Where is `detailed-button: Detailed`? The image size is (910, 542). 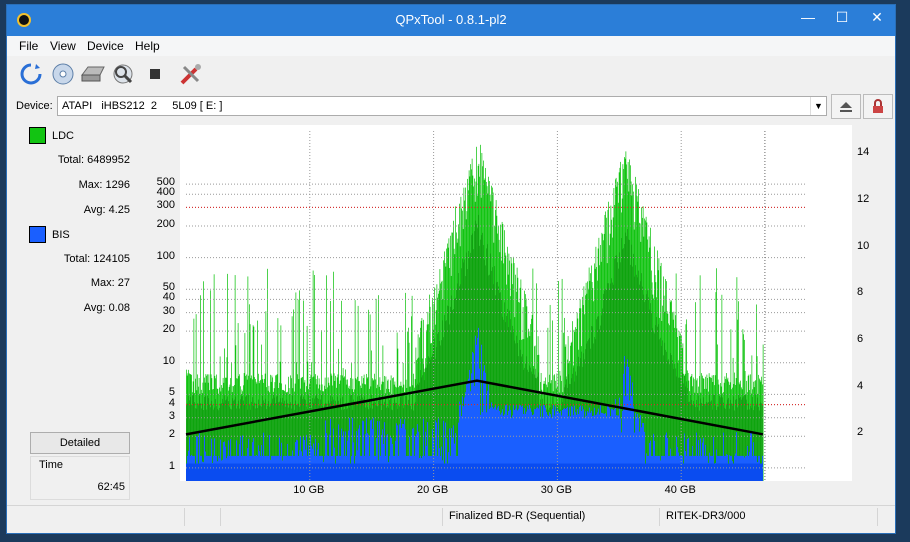
detailed-button: Detailed is located at coordinates (80, 443).